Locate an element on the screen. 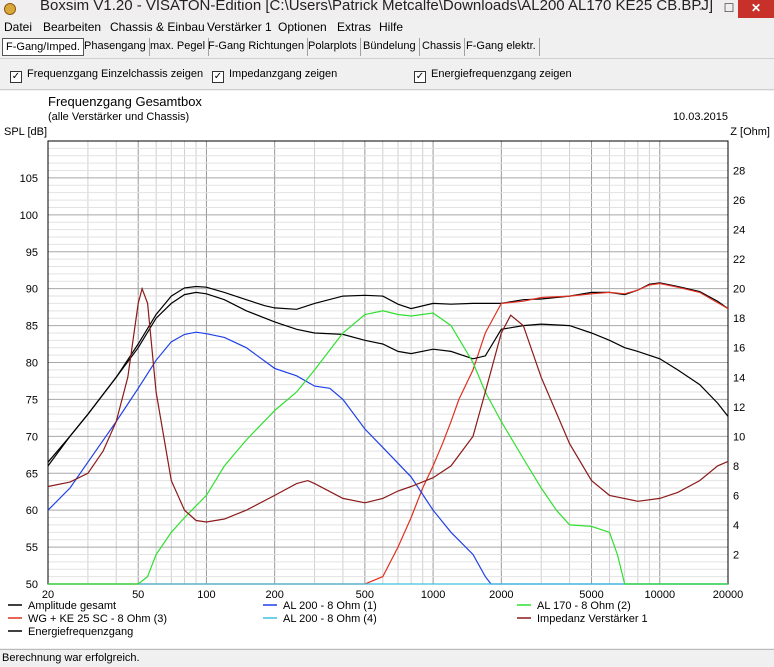 This screenshot has width=774, height=667. close-icon: ✕ is located at coordinates (756, 9).